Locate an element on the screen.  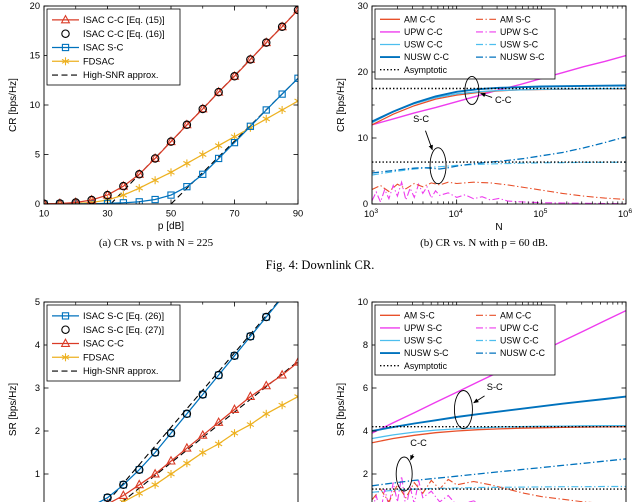
svg-text: AM C-C is located at coordinates (420, 19).